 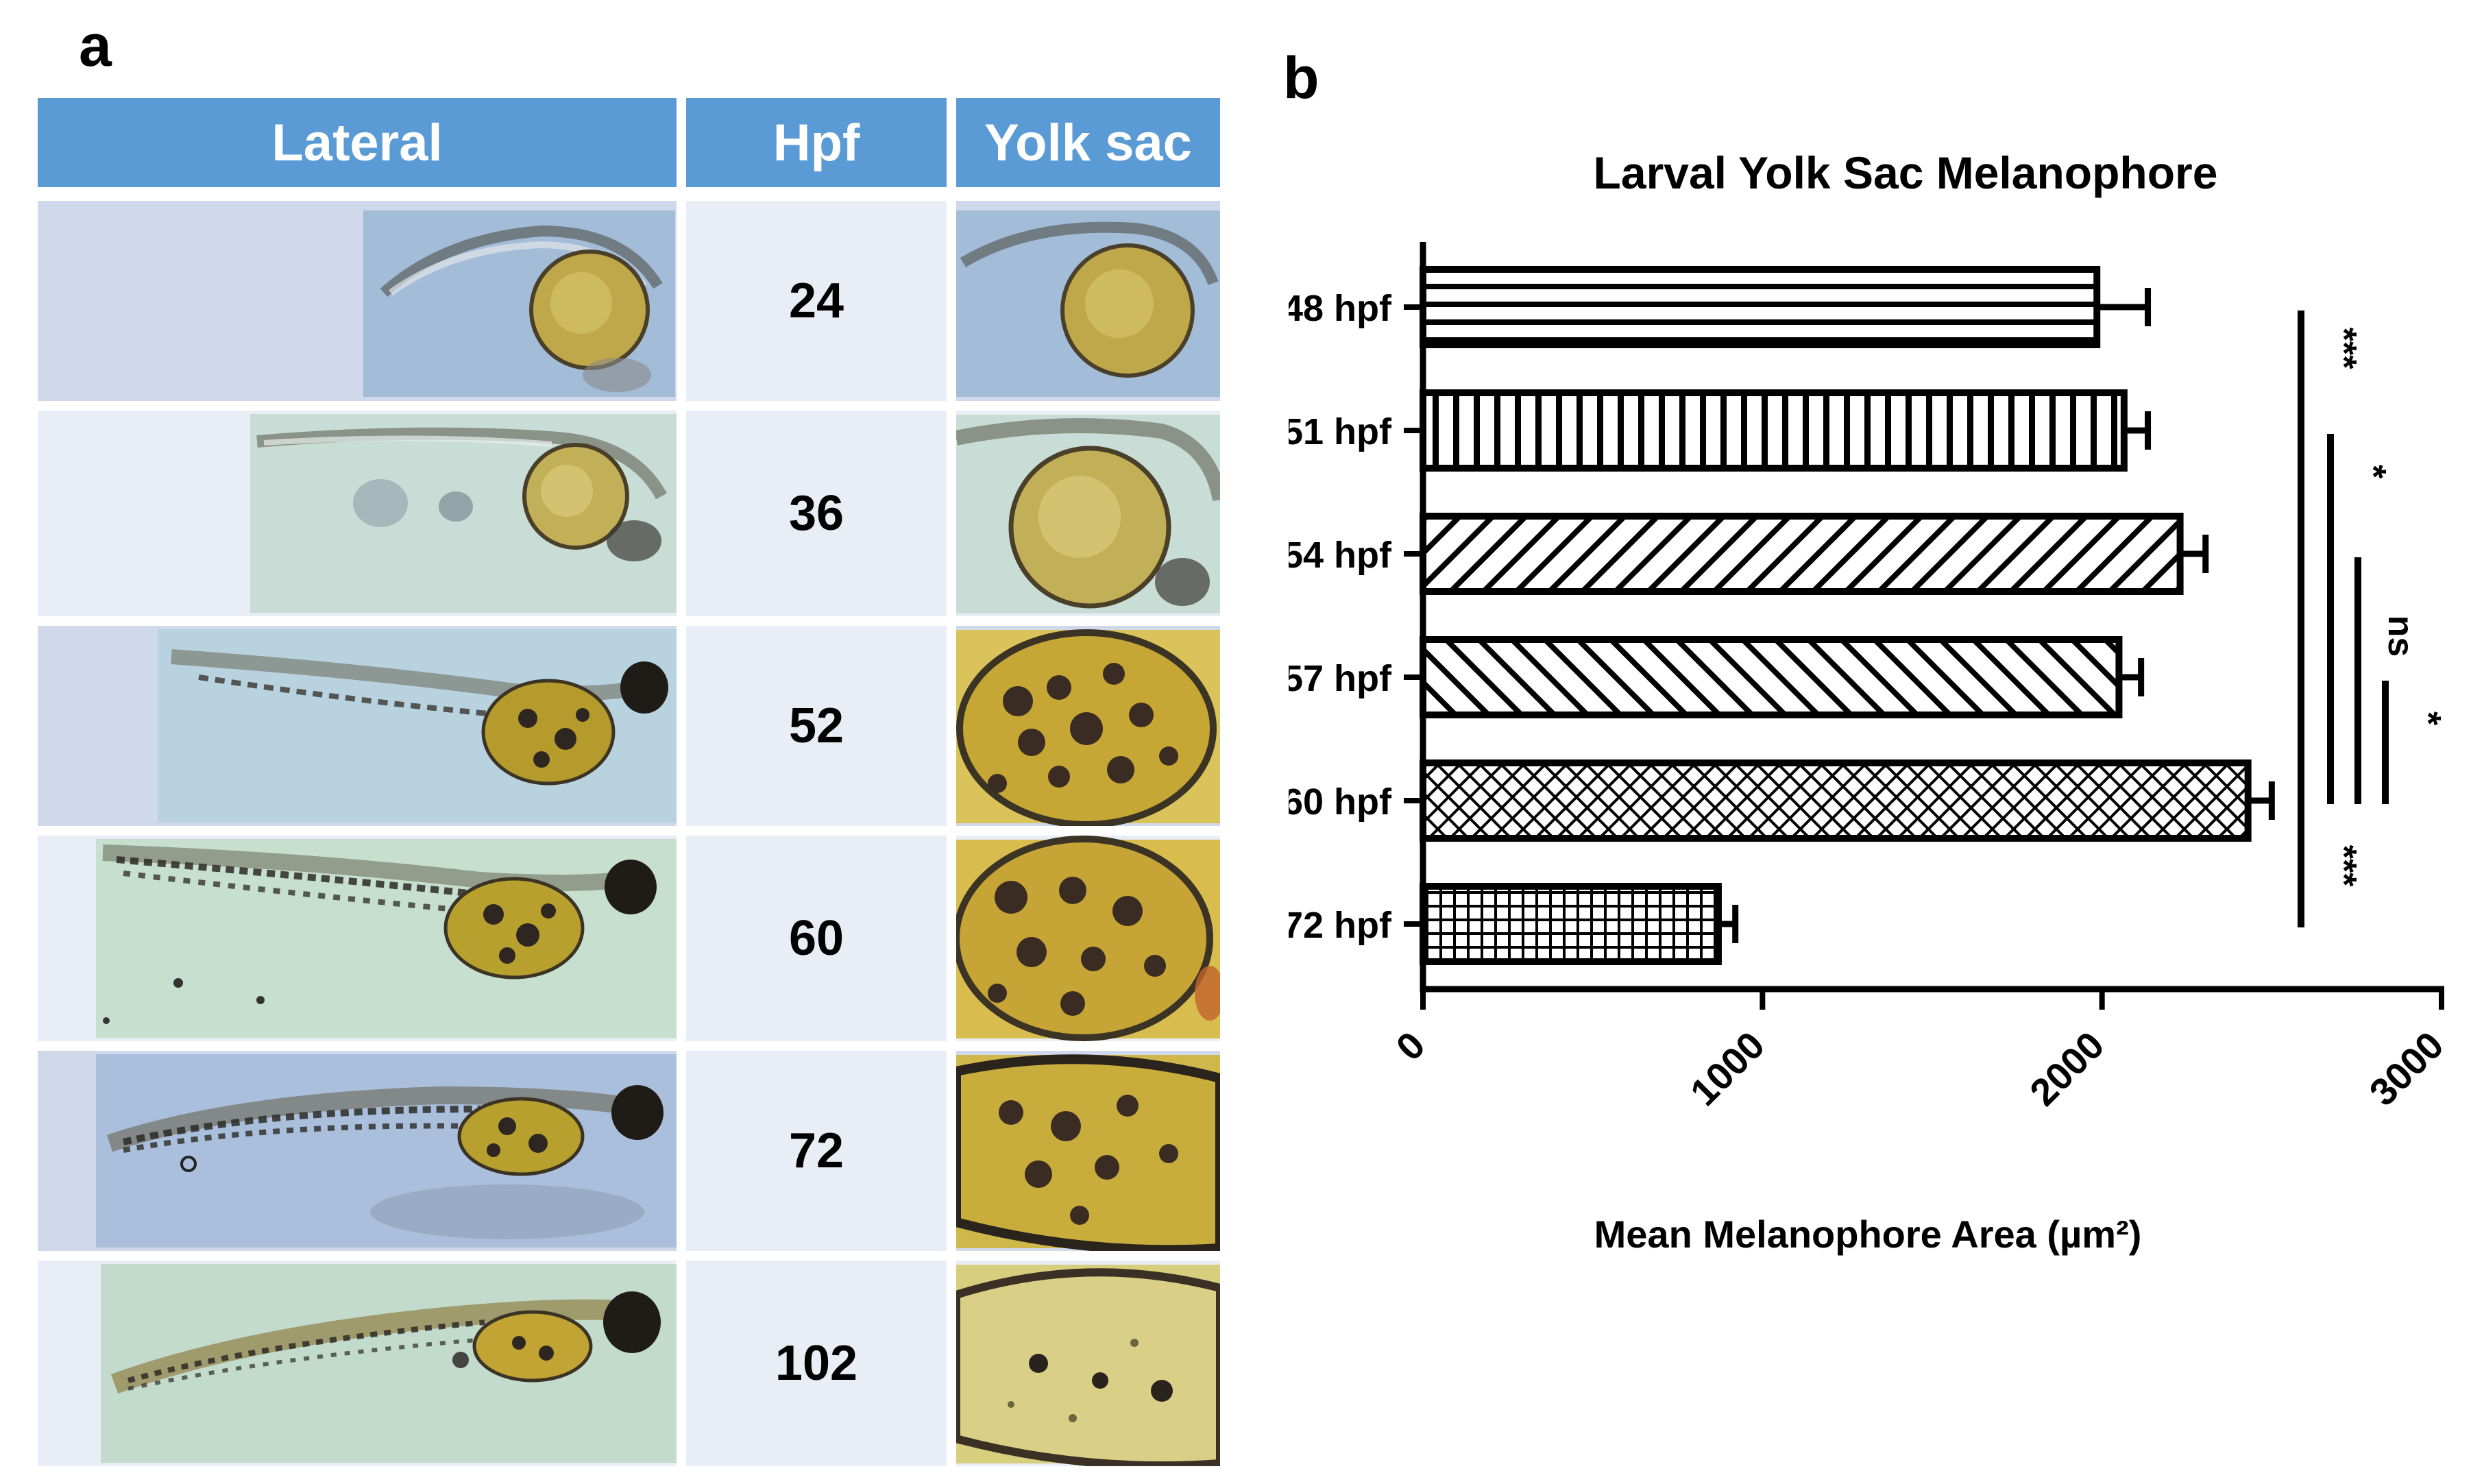 What do you see at coordinates (1340, 308) in the screenshot?
I see `category-label: 48 hpf` at bounding box center [1340, 308].